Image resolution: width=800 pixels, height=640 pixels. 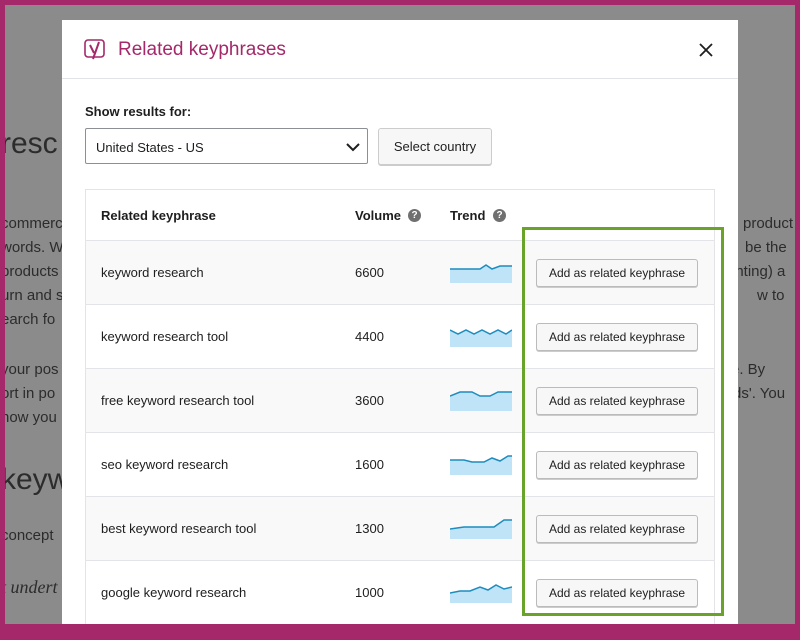 What do you see at coordinates (174, 592) in the screenshot?
I see `keyphrase: google keyword research` at bounding box center [174, 592].